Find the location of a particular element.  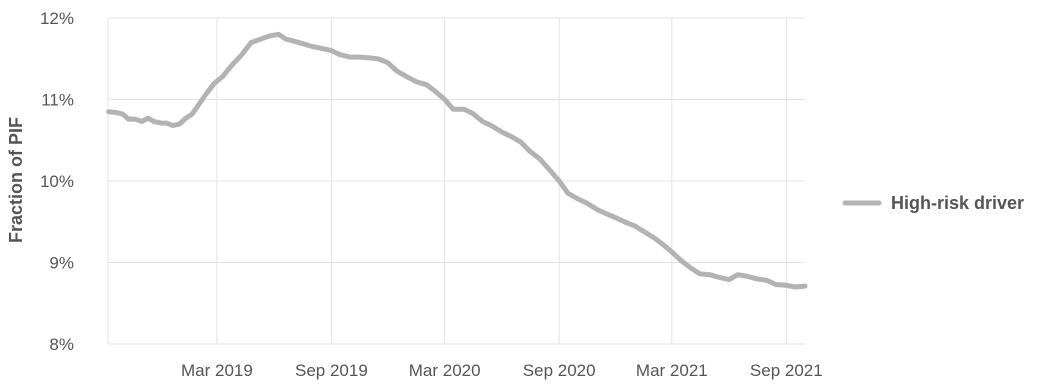

x-tick-label: Sep 2019 is located at coordinates (331, 370).